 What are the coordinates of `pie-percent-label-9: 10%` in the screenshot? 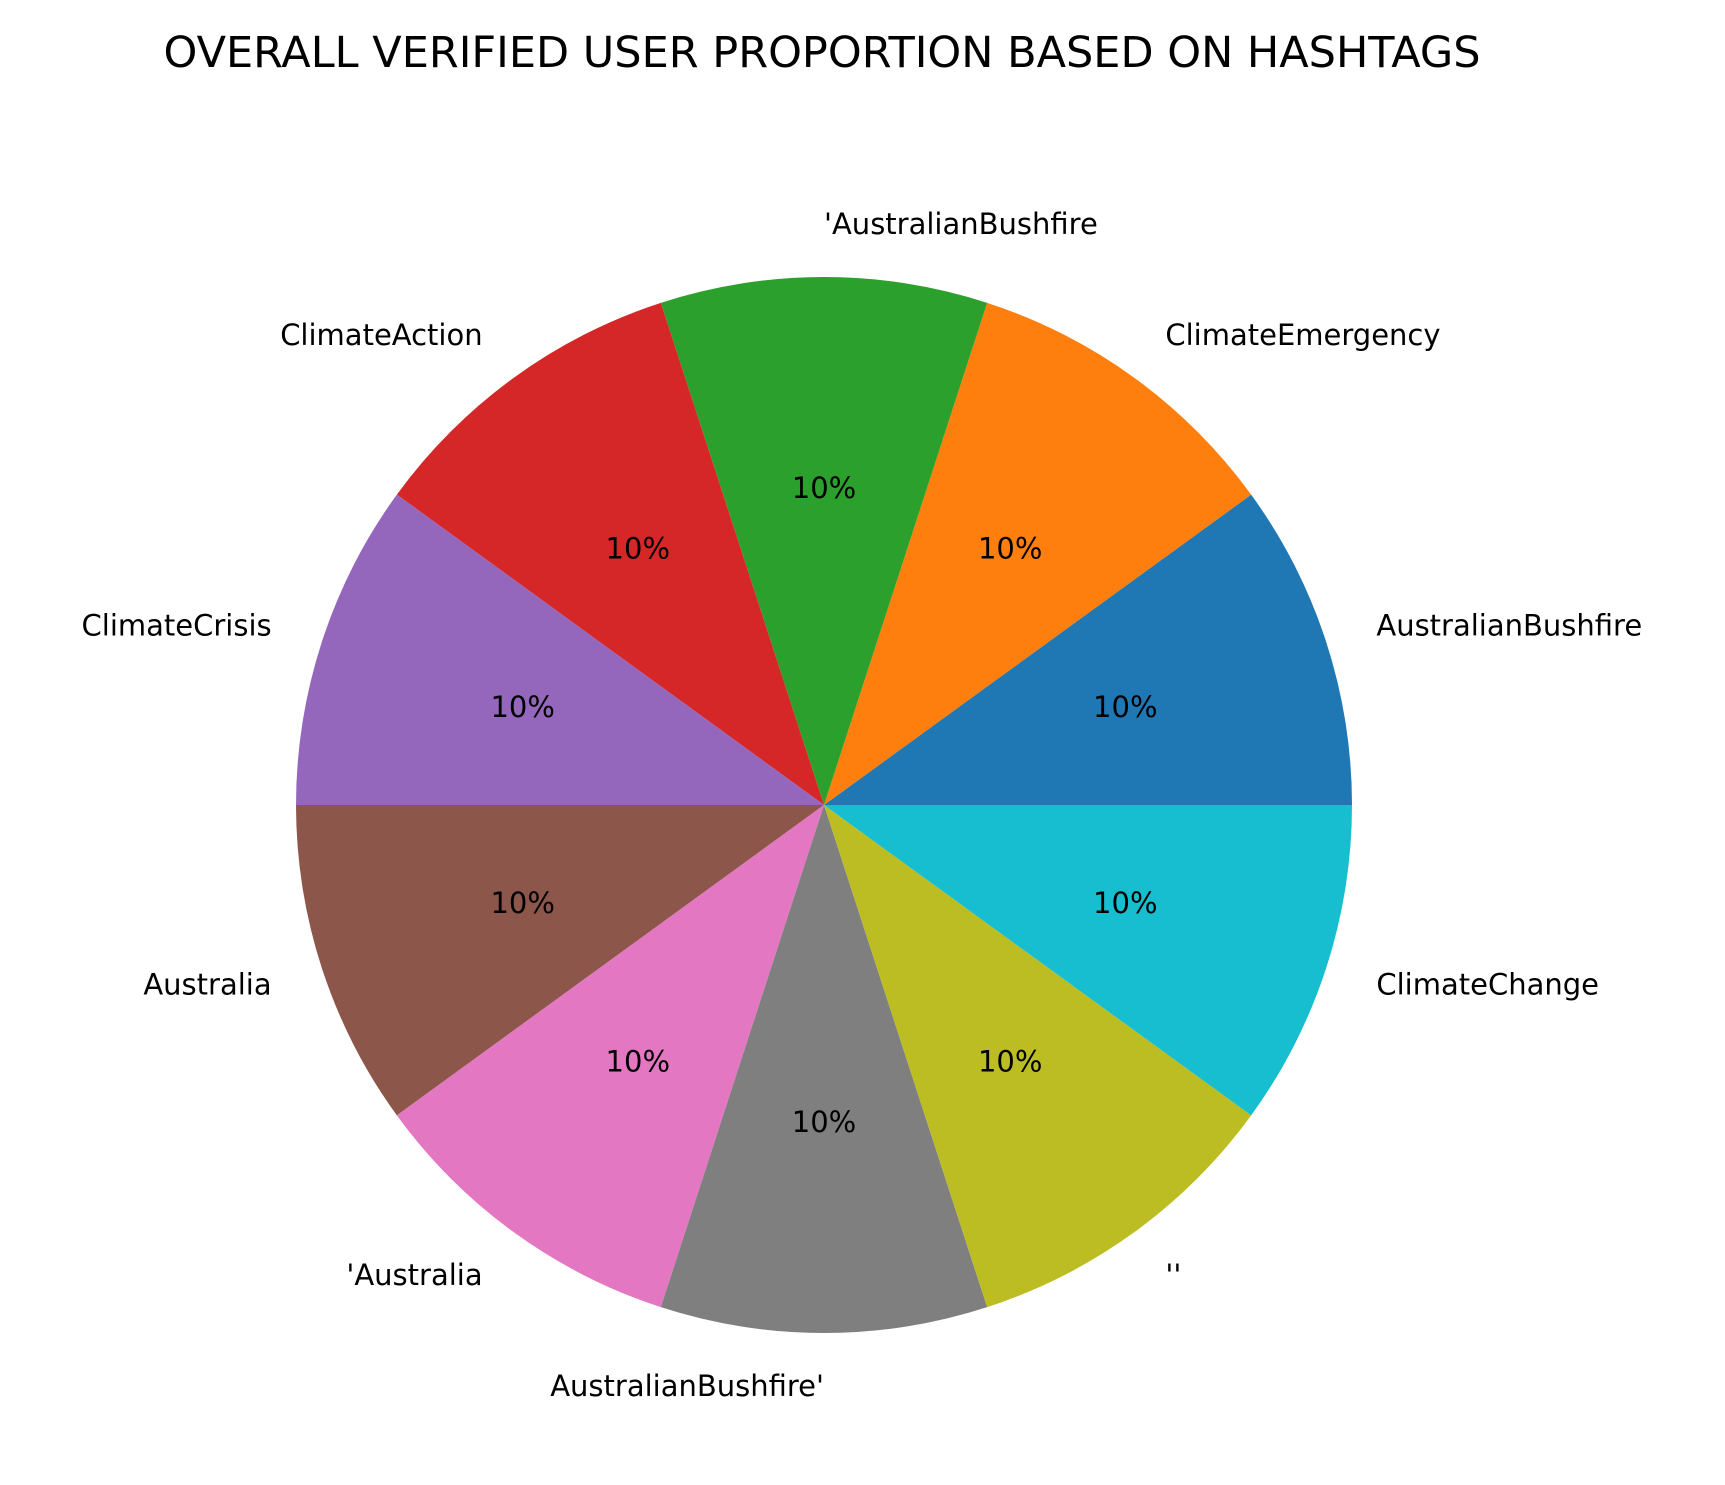 It's located at (1125, 903).